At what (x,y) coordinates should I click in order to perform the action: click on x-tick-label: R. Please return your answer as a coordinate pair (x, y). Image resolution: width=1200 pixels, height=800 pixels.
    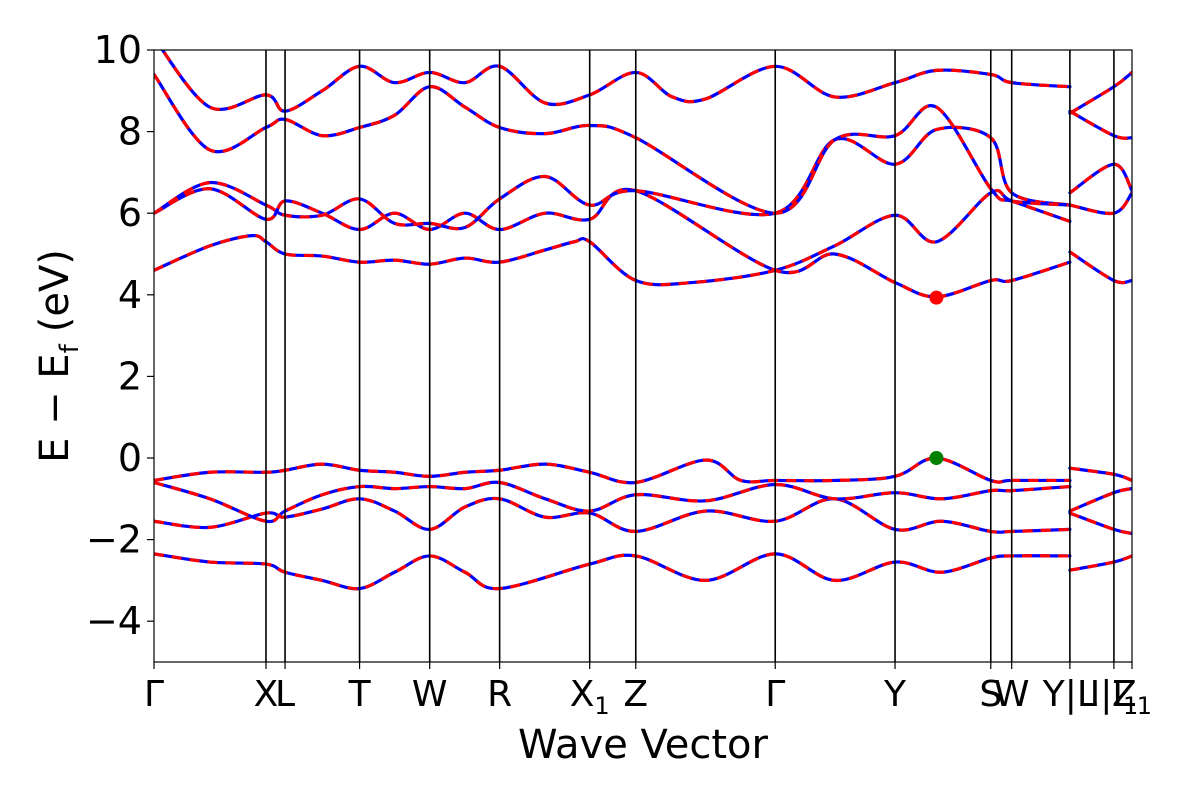
    Looking at the image, I should click on (499, 694).